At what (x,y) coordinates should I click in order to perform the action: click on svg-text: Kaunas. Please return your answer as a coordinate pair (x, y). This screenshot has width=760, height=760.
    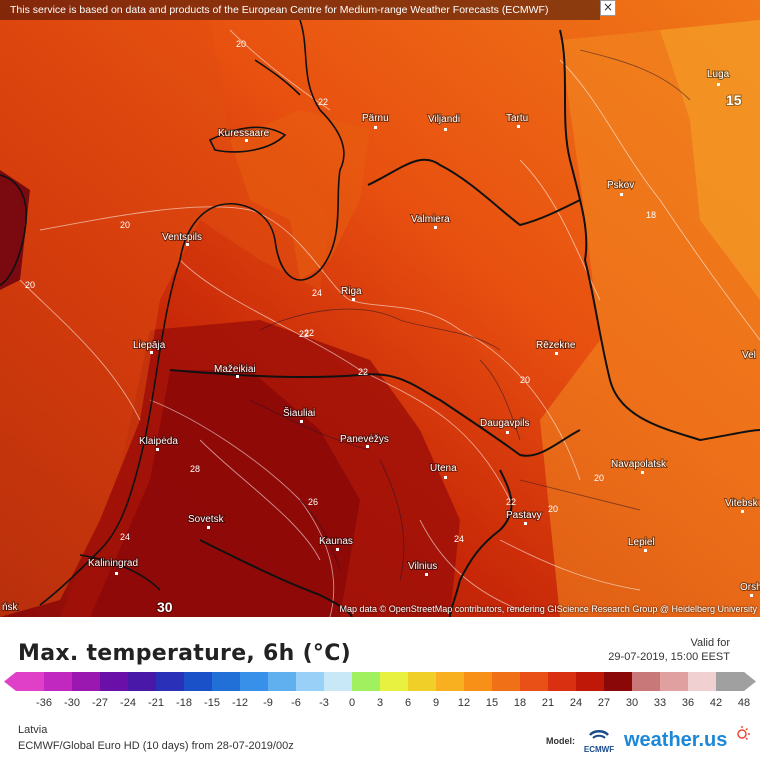
    Looking at the image, I should click on (336, 541).